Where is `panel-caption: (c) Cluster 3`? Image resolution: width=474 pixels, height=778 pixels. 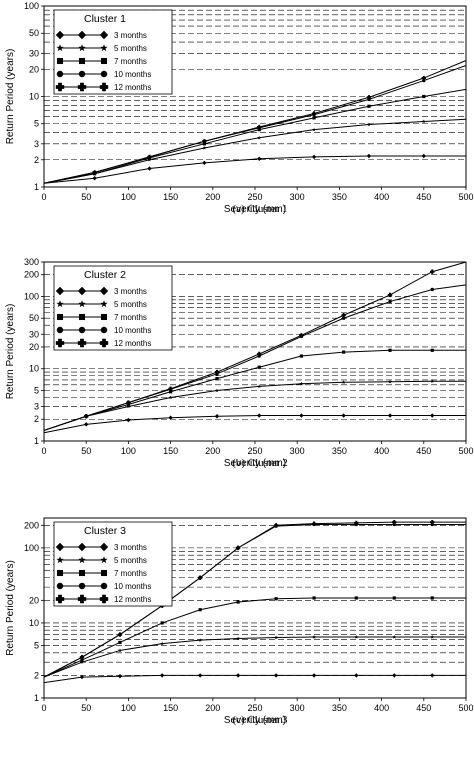 panel-caption: (c) Cluster 3 is located at coordinates (260, 720).